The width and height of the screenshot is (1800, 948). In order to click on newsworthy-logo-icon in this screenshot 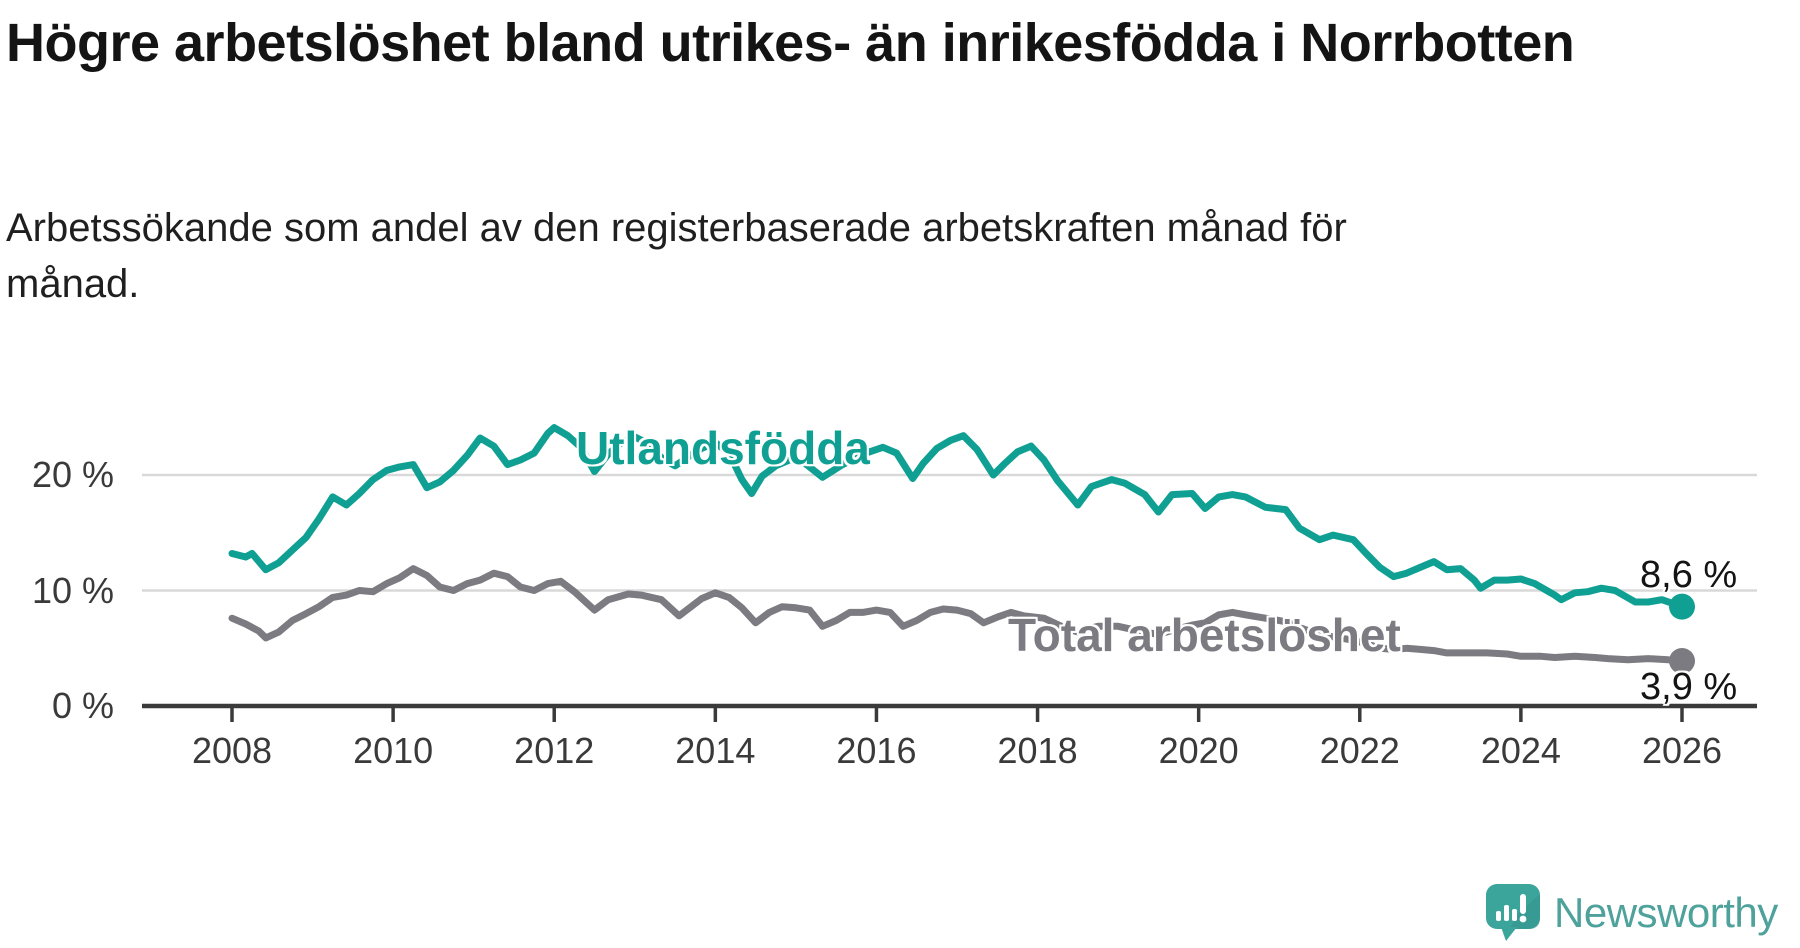, I will do `click(1513, 912)`.